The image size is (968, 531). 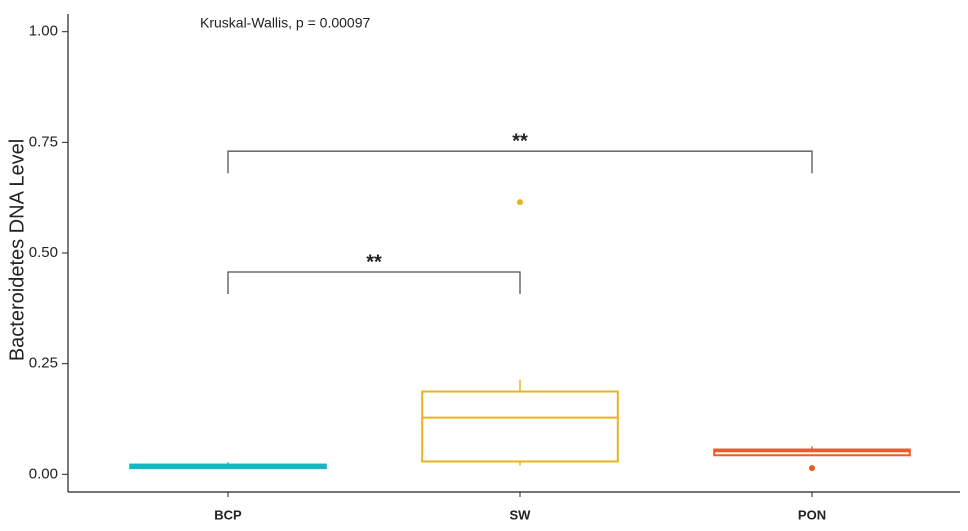 I want to click on y-tick-label: 0.50, so click(x=43, y=252).